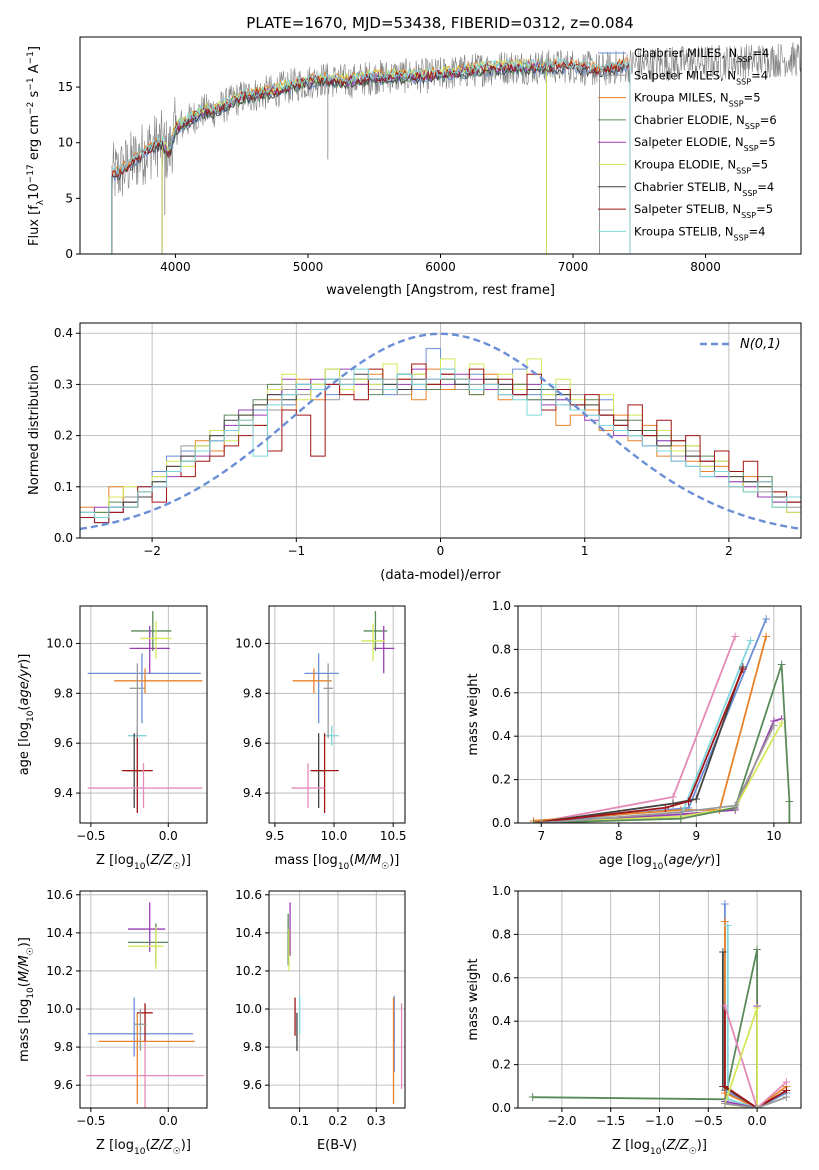  I want to click on x-tick-label: −2.0, so click(561, 1121).